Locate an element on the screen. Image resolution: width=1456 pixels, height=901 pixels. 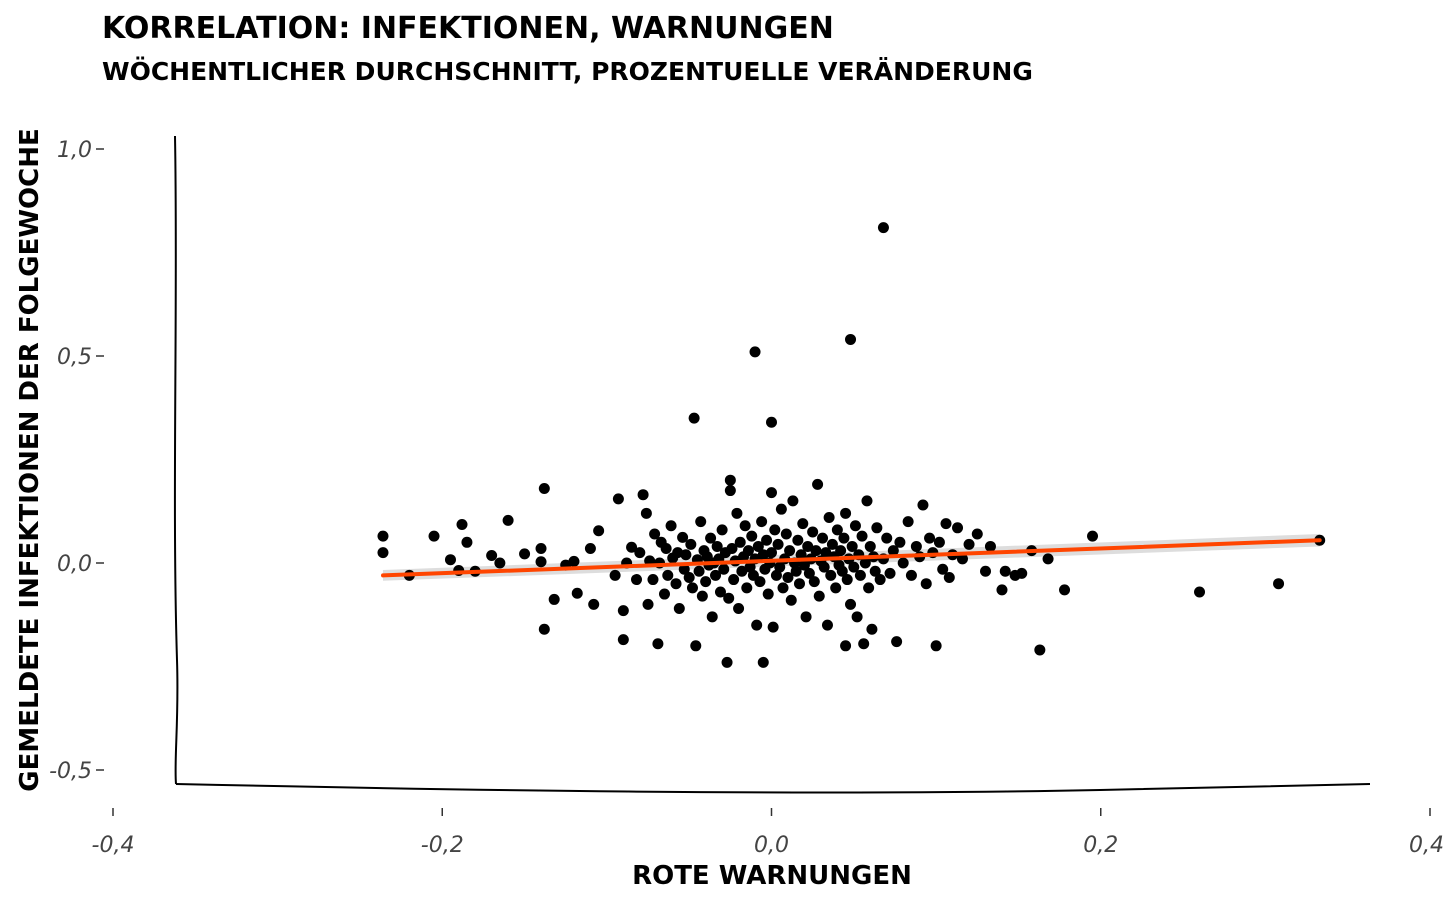
y-axis-ticks: -0,5 0,0 0,5 1,0 is located at coordinates (76, 461).